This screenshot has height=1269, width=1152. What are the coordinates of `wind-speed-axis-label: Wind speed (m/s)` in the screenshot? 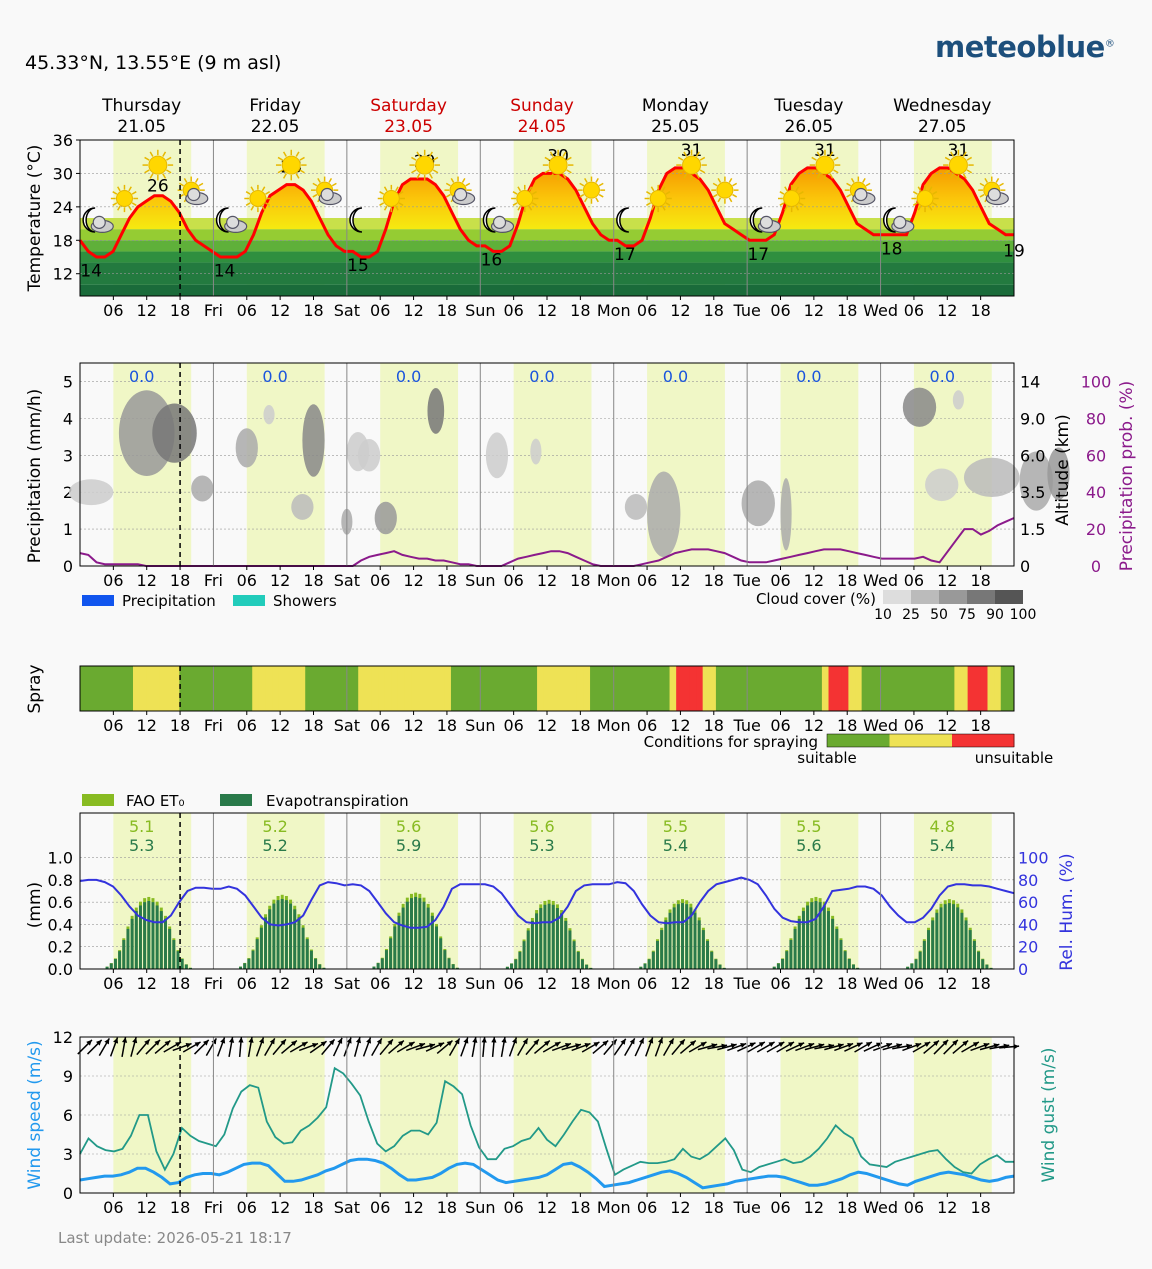 It's located at (35, 1114).